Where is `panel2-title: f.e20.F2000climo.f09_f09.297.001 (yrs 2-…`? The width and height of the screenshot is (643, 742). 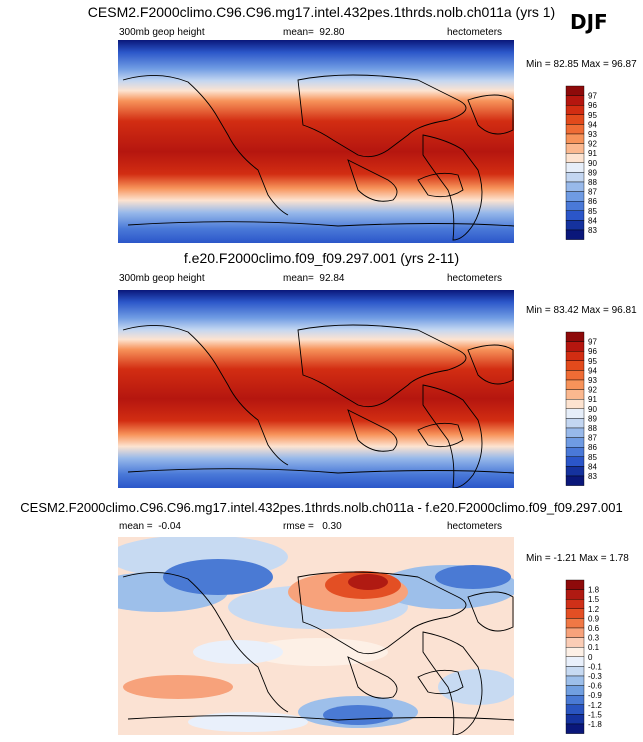 panel2-title: f.e20.F2000climo.f09_f09.297.001 (yrs 2-… is located at coordinates (321, 258).